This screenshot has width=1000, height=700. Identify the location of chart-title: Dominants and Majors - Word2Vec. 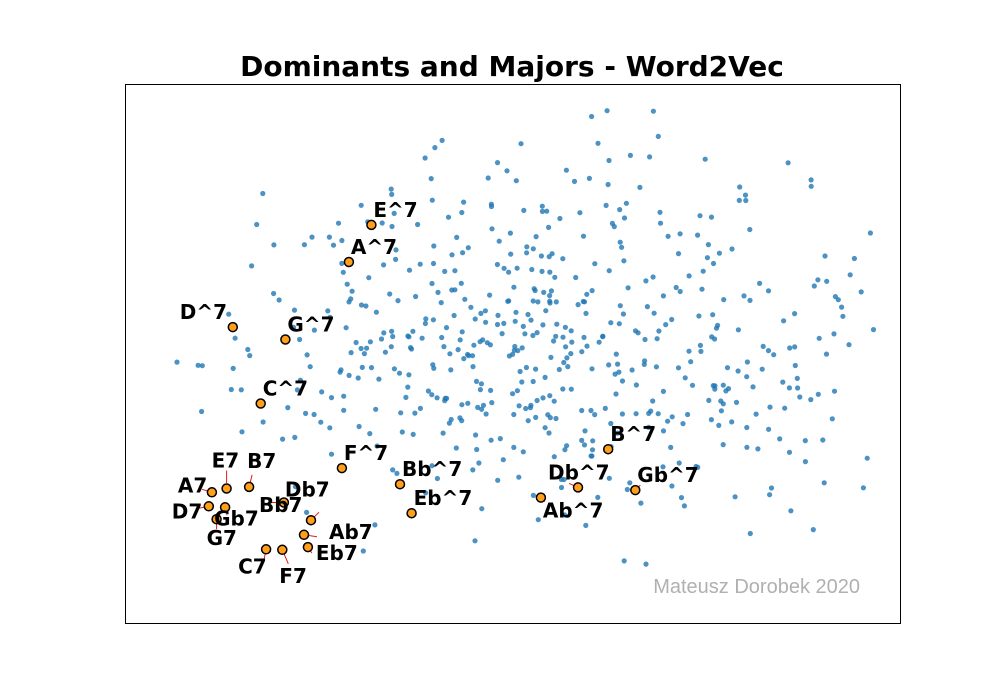
(512, 66).